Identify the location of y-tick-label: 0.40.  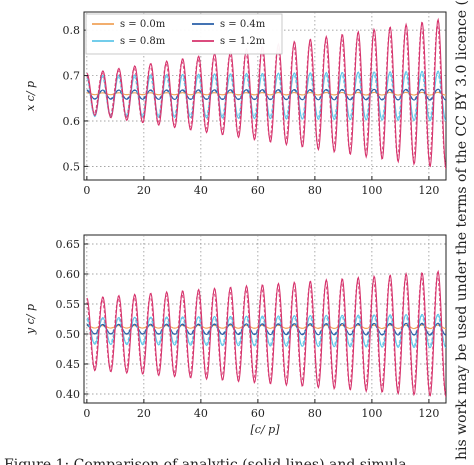
(68, 394).